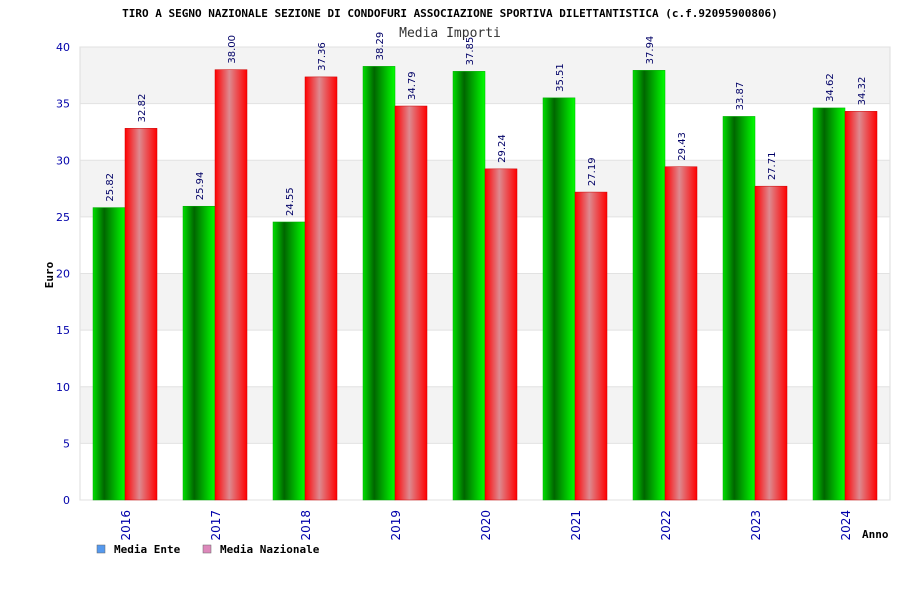 Image resolution: width=900 pixels, height=600 pixels. I want to click on y-tick-label: 10, so click(63, 387).